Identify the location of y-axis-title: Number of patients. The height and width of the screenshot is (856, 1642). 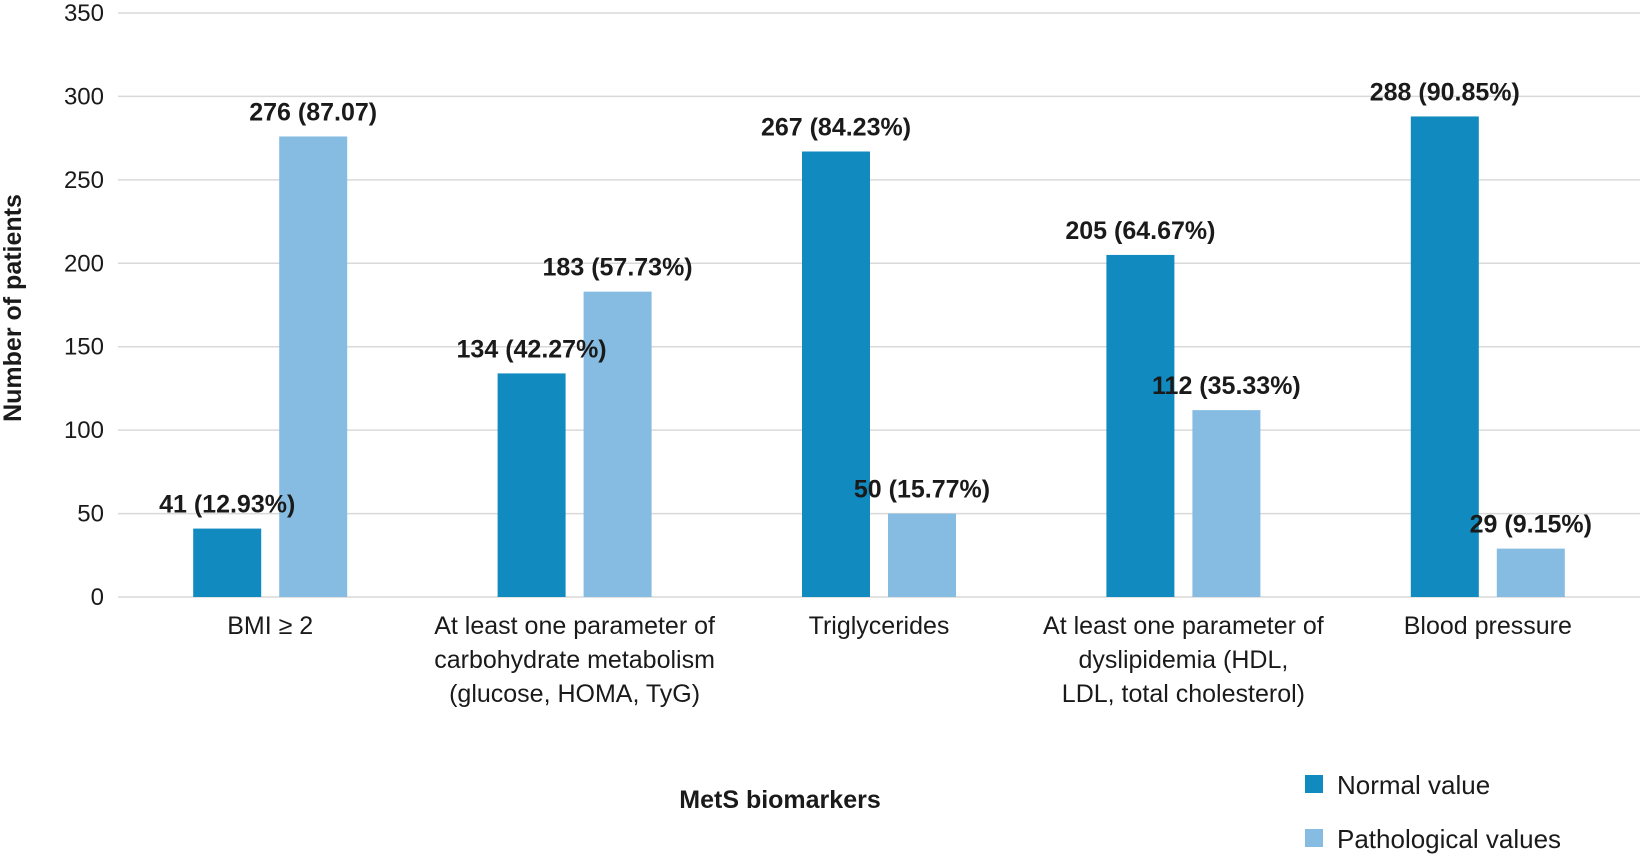
(13, 308).